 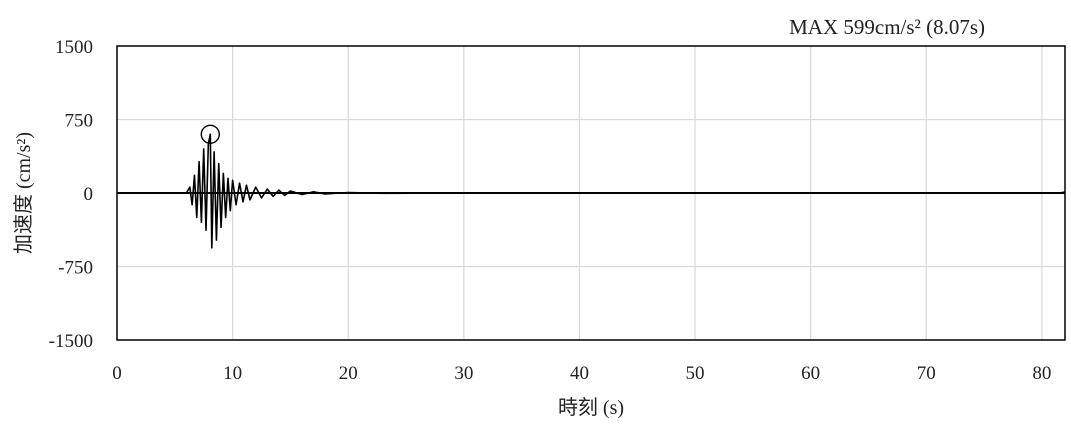 I want to click on x-axis-title: 時刻 (s), so click(x=591, y=407).